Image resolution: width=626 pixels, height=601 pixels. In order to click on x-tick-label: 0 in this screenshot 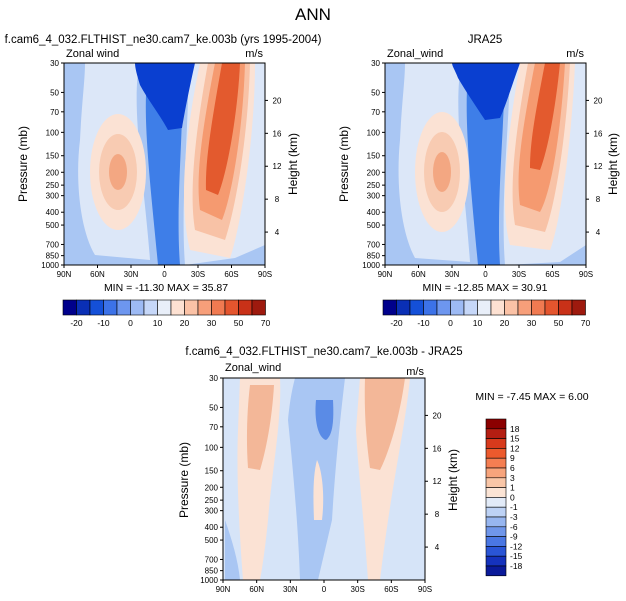, I will do `click(324, 589)`.